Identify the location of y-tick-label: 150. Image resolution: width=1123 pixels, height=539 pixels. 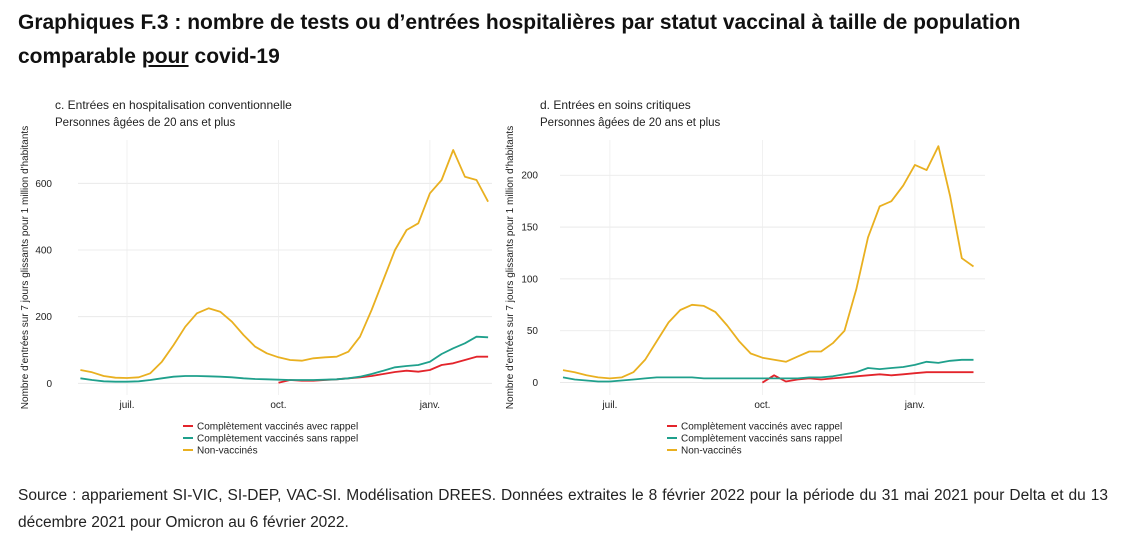
(529, 228).